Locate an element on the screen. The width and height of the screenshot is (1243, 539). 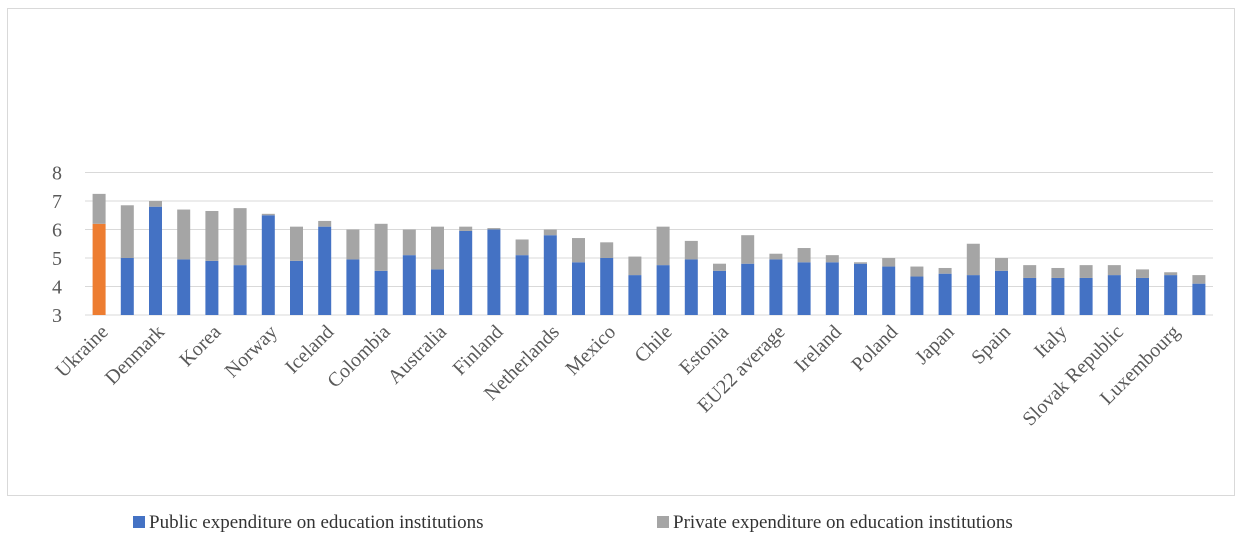
x-tick-label: Australia is located at coordinates (417, 354).